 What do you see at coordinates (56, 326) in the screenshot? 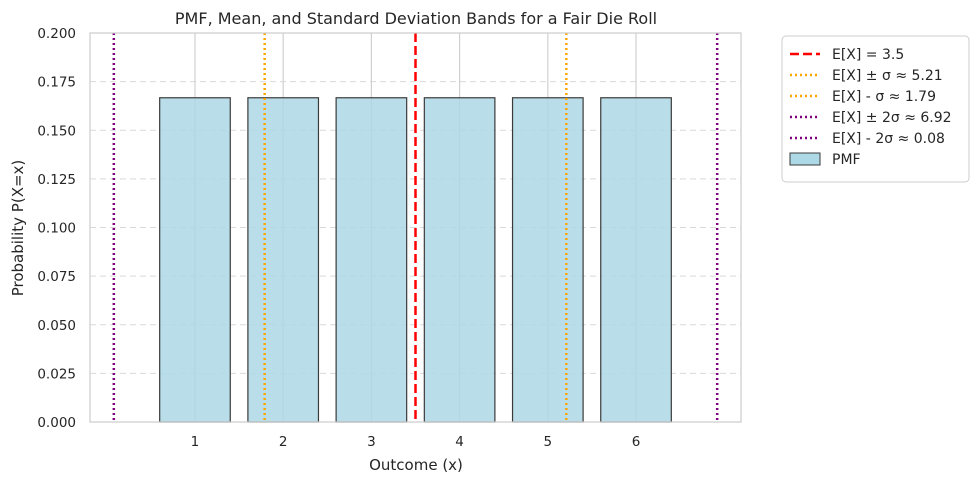
I see `y-tick-label: 0.050` at bounding box center [56, 326].